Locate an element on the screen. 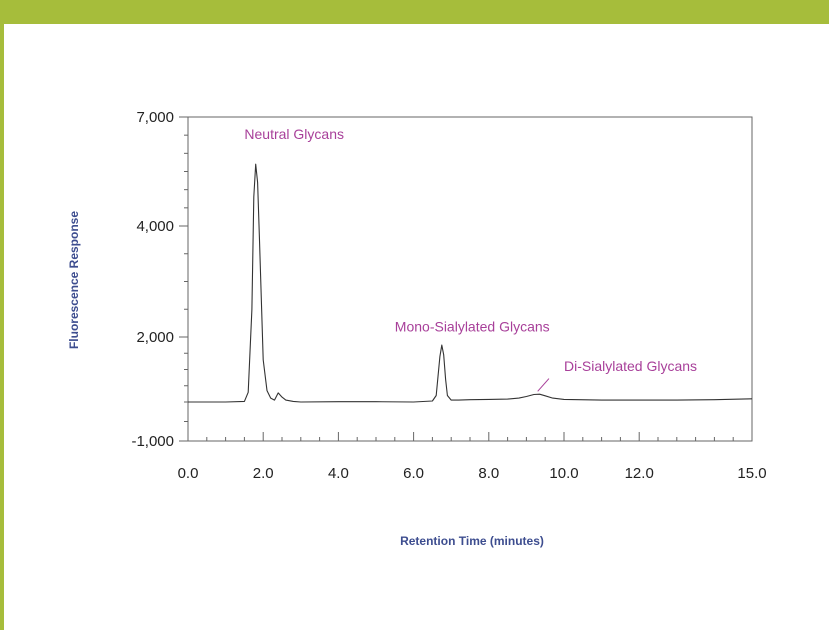 This screenshot has width=829, height=630. top-banner is located at coordinates (414, 12).